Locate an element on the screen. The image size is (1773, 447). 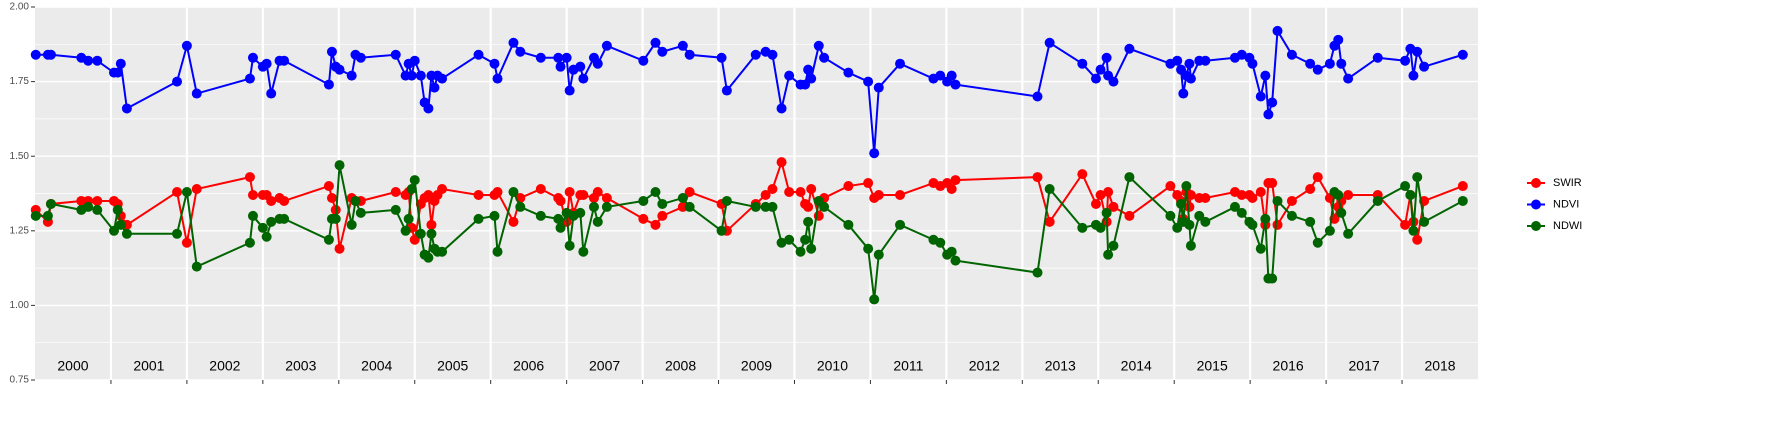
year-label: 2006 is located at coordinates (528, 366).